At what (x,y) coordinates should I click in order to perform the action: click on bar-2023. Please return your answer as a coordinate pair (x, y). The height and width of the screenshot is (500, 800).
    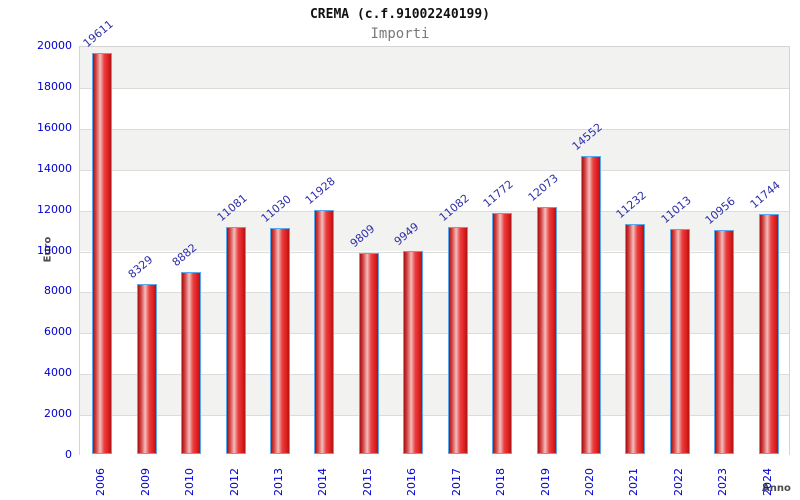
    Looking at the image, I should click on (724, 341).